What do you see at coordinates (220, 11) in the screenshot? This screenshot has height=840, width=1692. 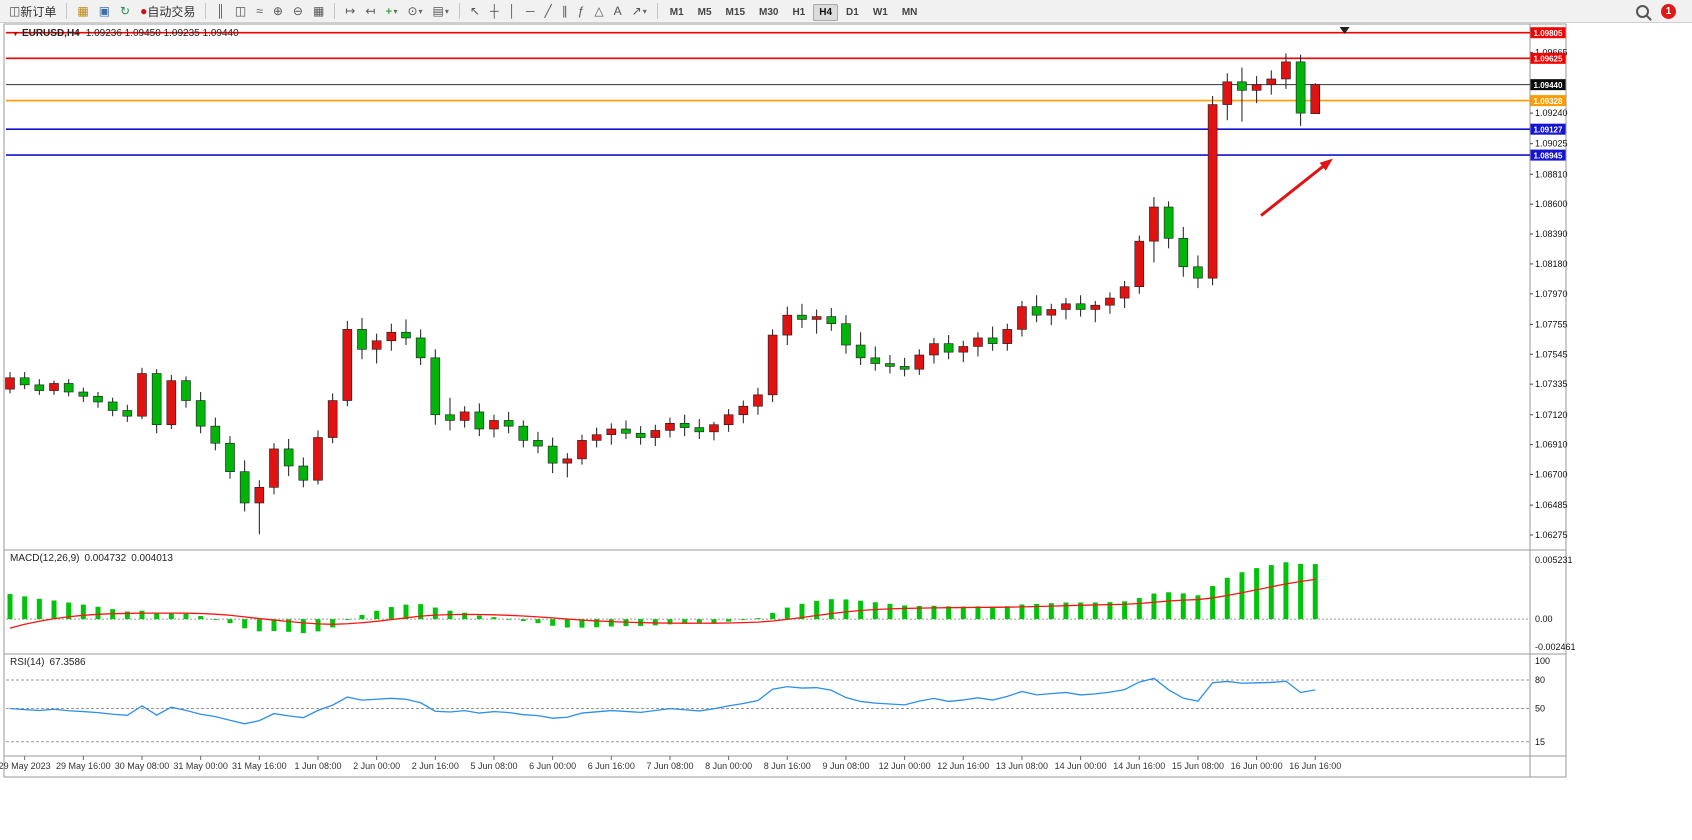 I see `bar-chart-icon: ║` at bounding box center [220, 11].